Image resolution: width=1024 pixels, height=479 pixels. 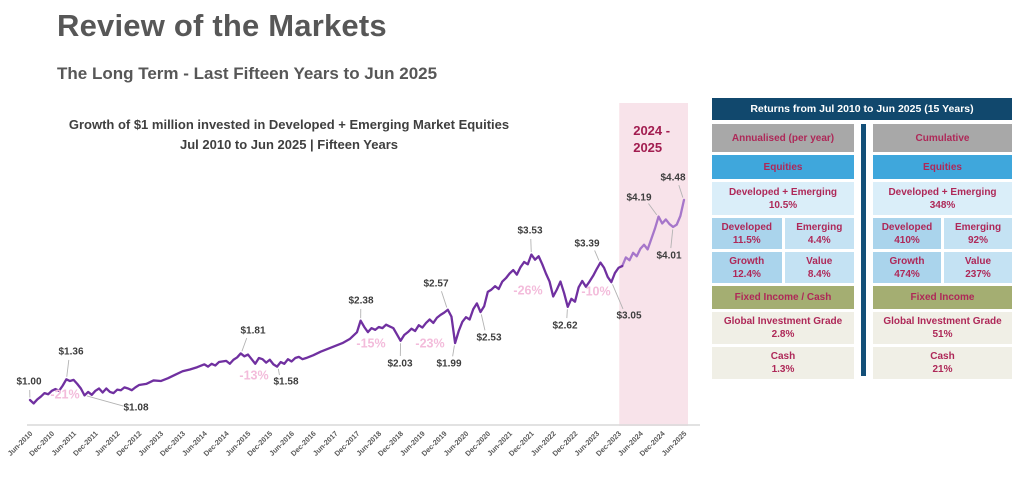 I want to click on highlight-band-2024-2025, so click(x=653, y=264).